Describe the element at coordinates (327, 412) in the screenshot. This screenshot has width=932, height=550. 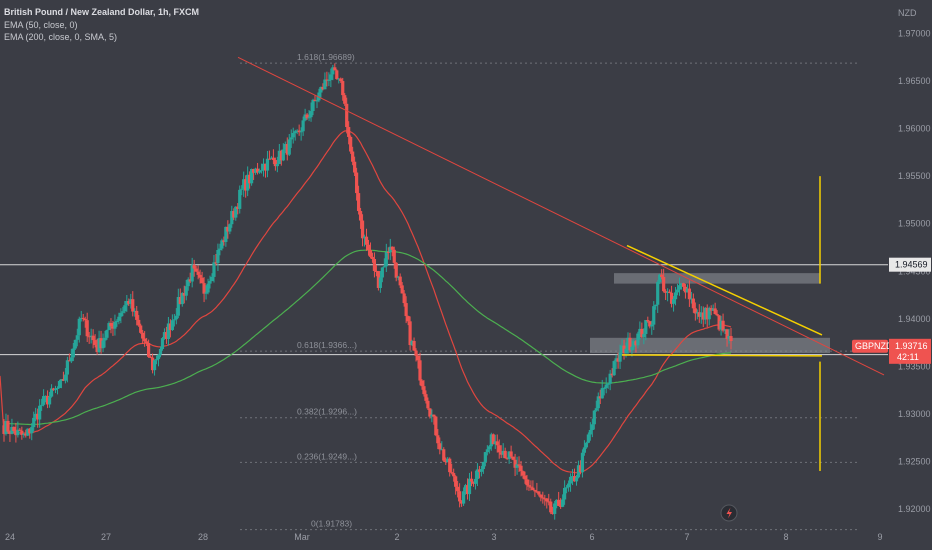
I see `fib-level-label: 0.382(1.9296...)` at that location.